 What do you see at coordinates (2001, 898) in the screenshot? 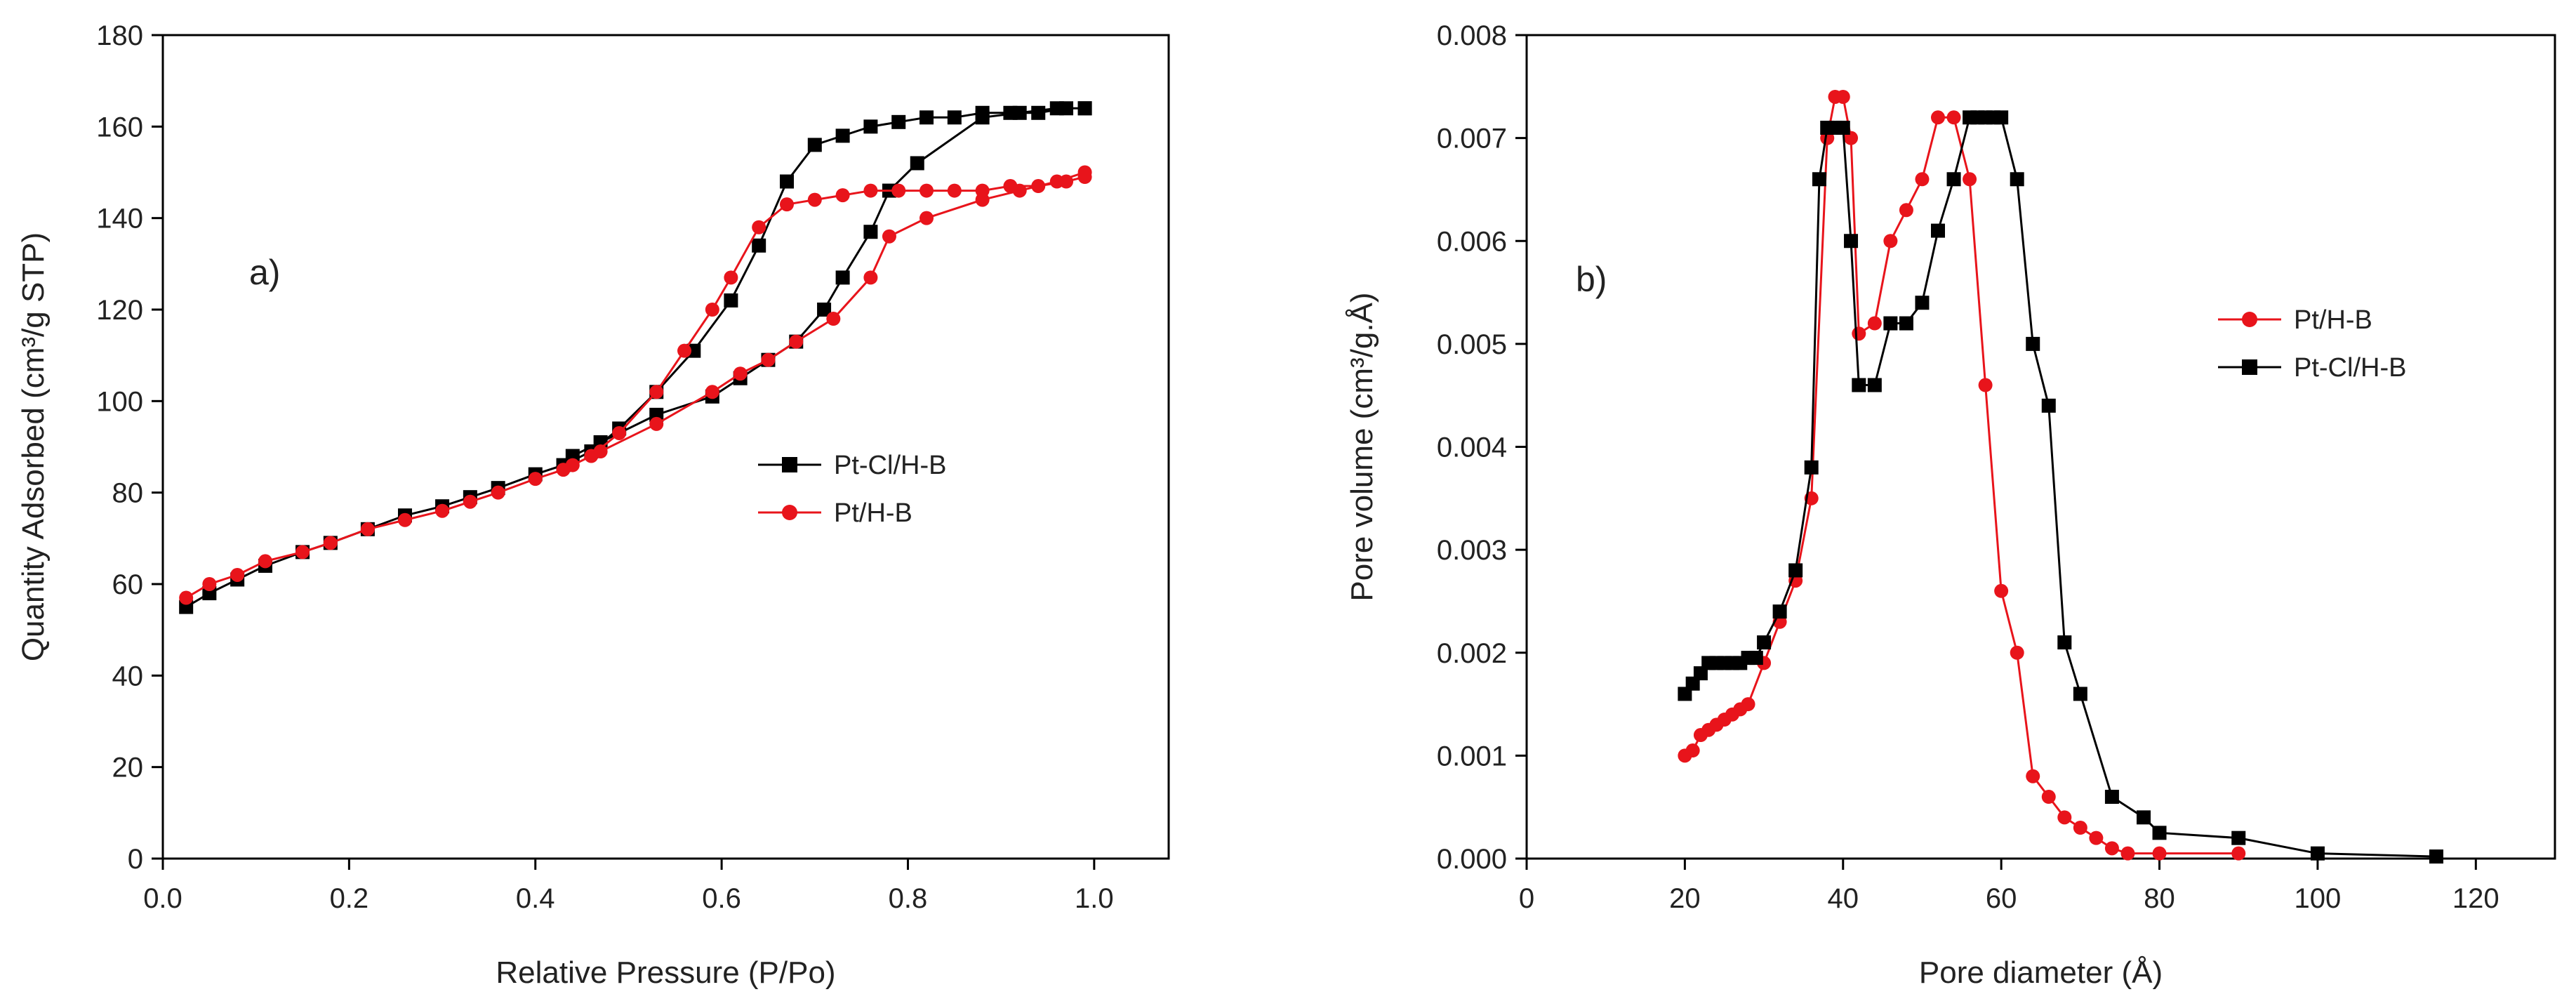
I see `panel-b-x-tick-label: 60` at bounding box center [2001, 898].